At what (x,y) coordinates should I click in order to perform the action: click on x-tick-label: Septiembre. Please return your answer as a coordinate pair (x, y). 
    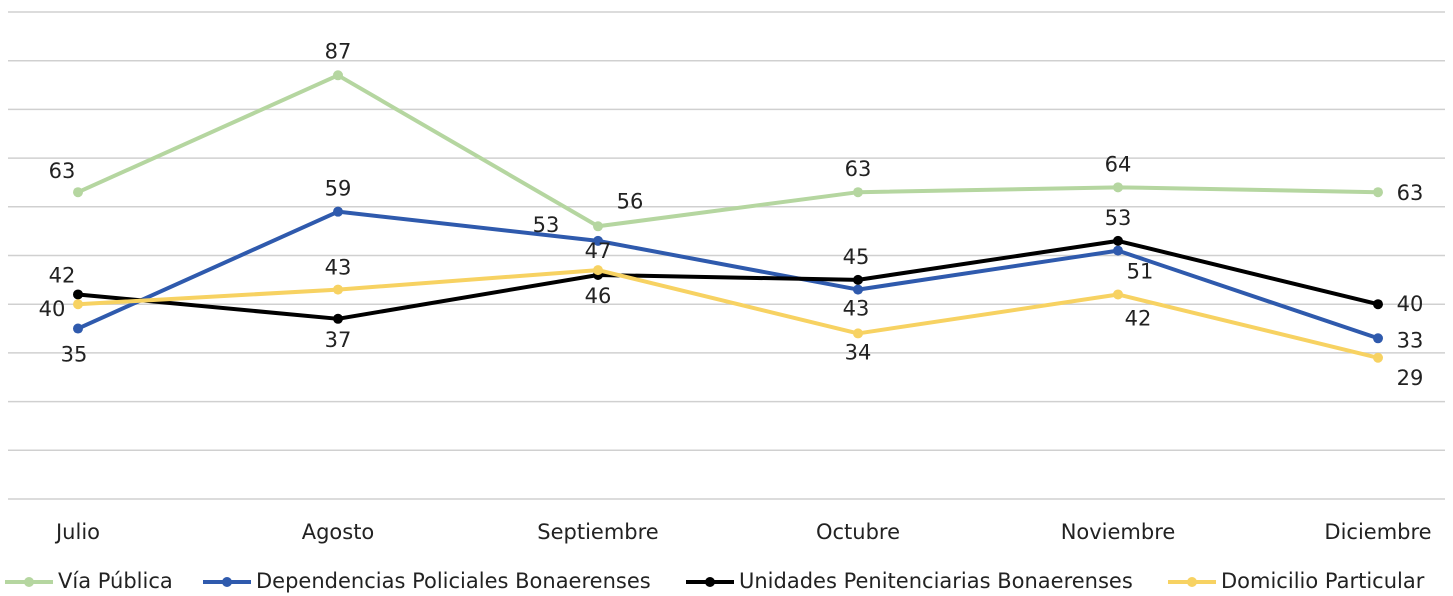
    Looking at the image, I should click on (597, 532).